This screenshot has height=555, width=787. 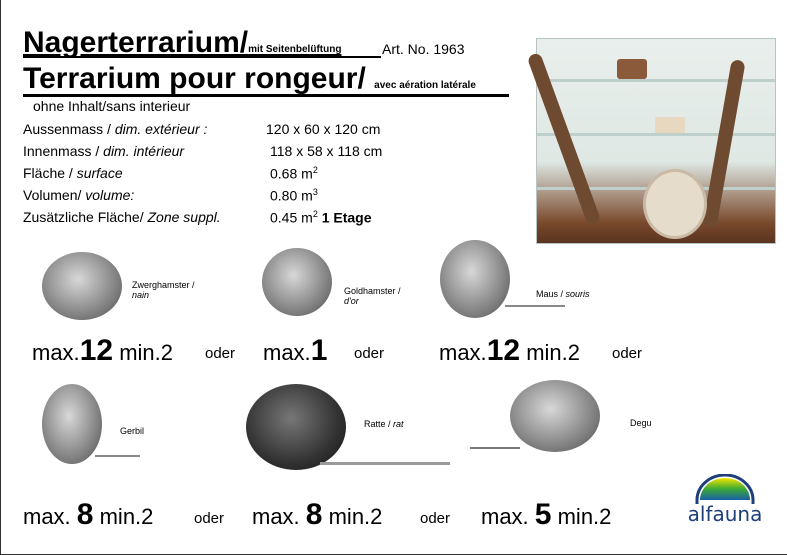 I want to click on gerbil-tail, so click(x=117, y=456).